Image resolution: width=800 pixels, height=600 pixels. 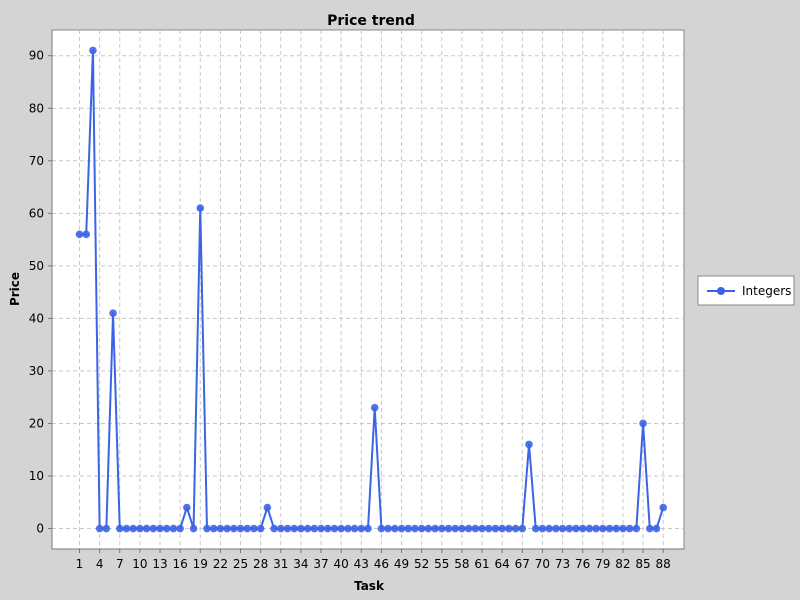 I want to click on x-tick-label: 16, so click(x=180, y=564).